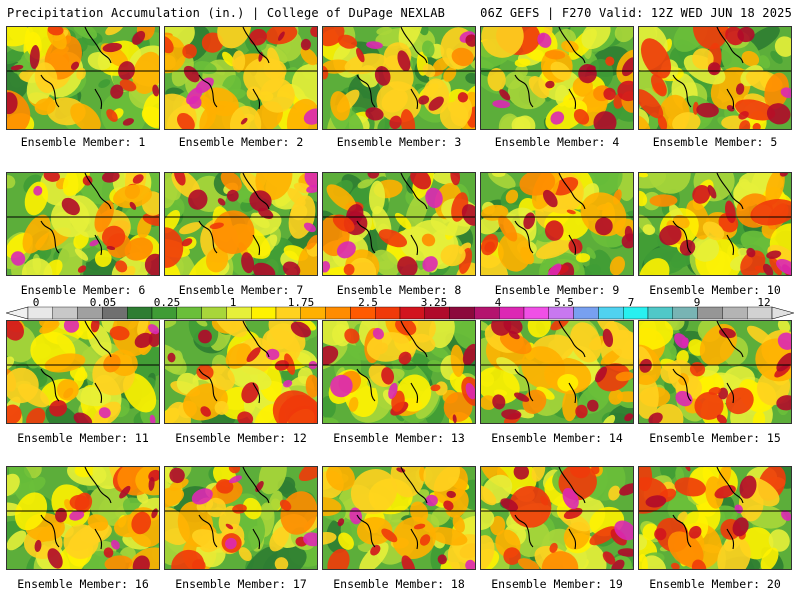 This screenshot has width=800, height=600. Describe the element at coordinates (715, 584) in the screenshot. I see `ensemble-member-label: Ensemble Member: 20` at that location.